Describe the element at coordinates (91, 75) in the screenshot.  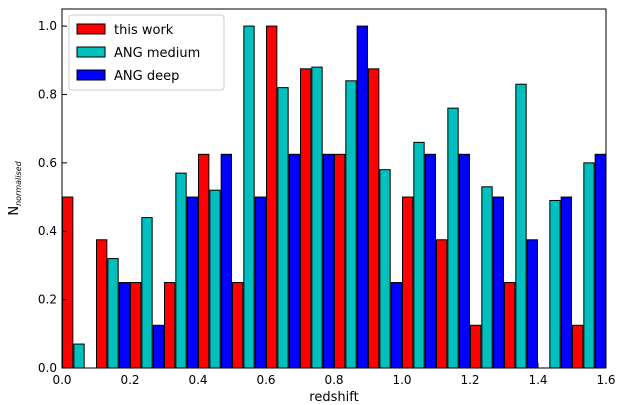
I see `legend-swatch-ang-deep` at that location.